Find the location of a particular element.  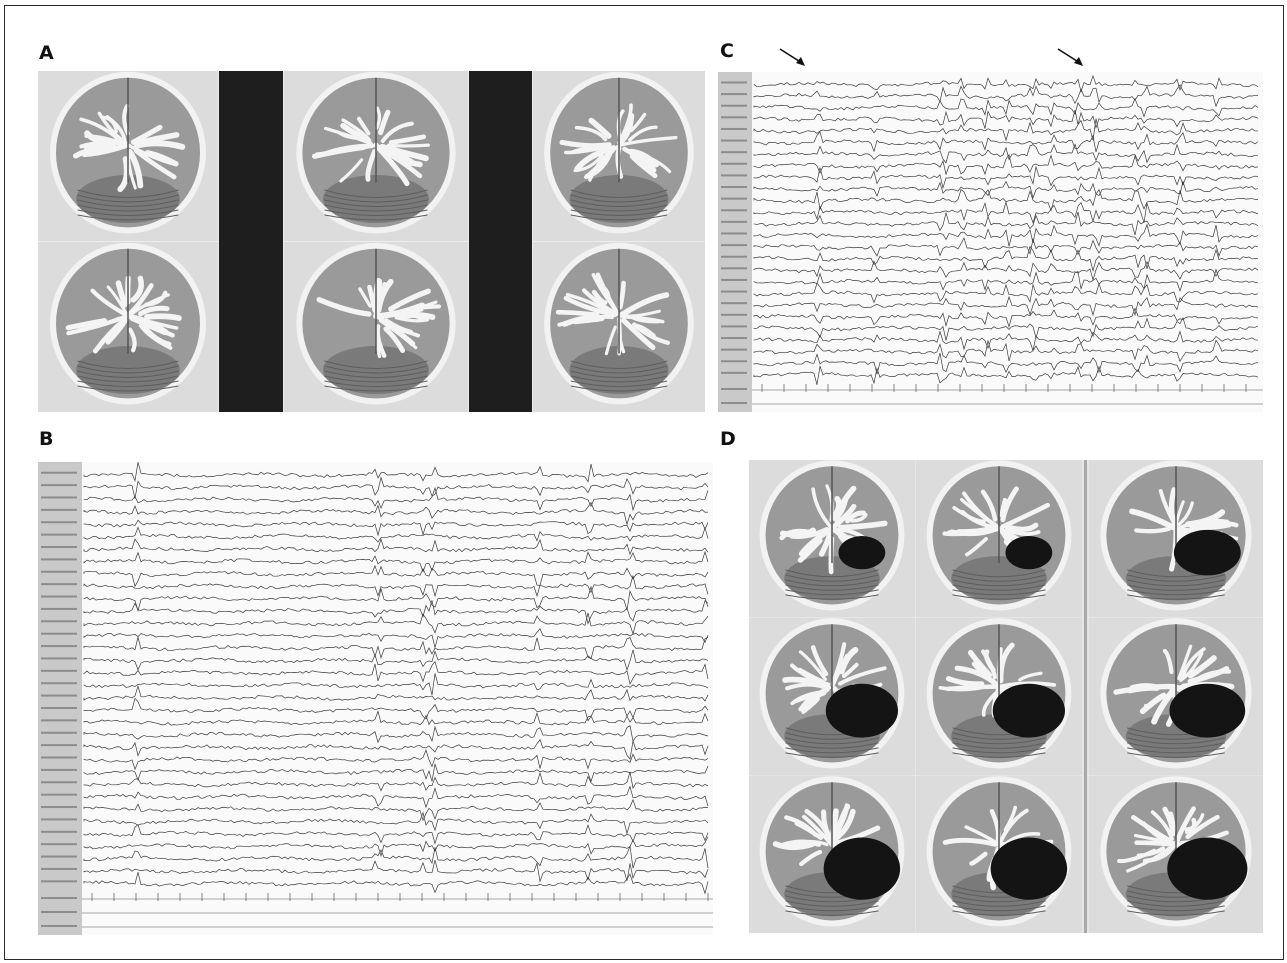

panel-label-c: C is located at coordinates (727, 51).